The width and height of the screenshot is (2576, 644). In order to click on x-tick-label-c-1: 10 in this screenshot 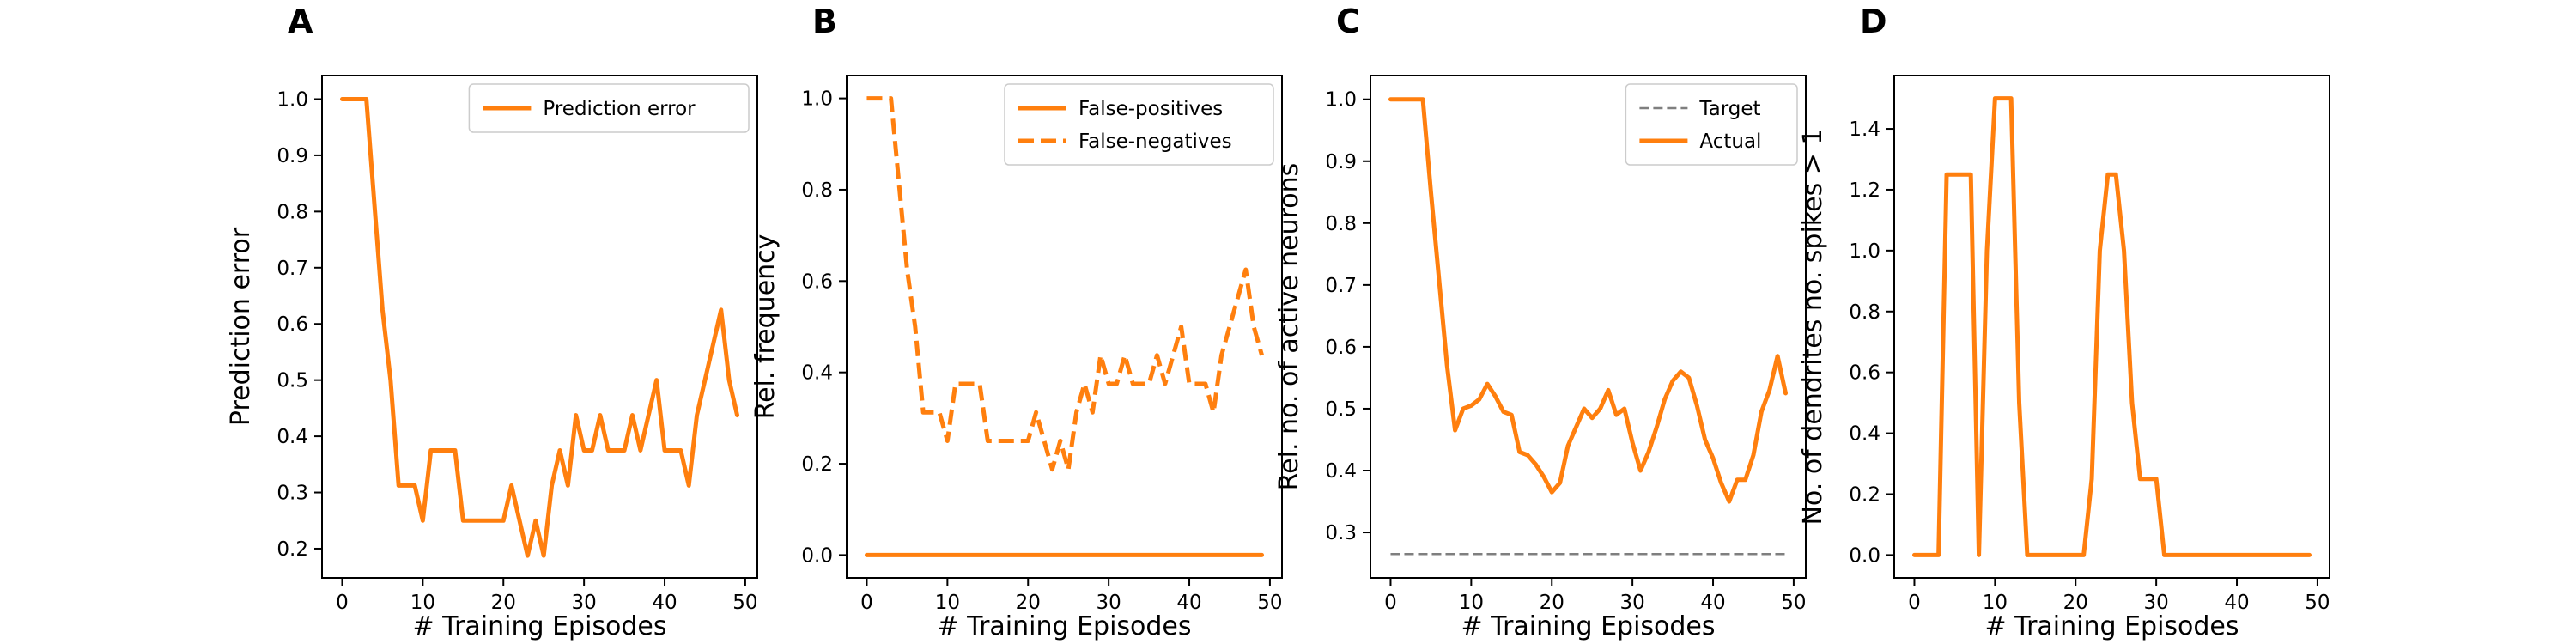, I will do `click(1471, 603)`.